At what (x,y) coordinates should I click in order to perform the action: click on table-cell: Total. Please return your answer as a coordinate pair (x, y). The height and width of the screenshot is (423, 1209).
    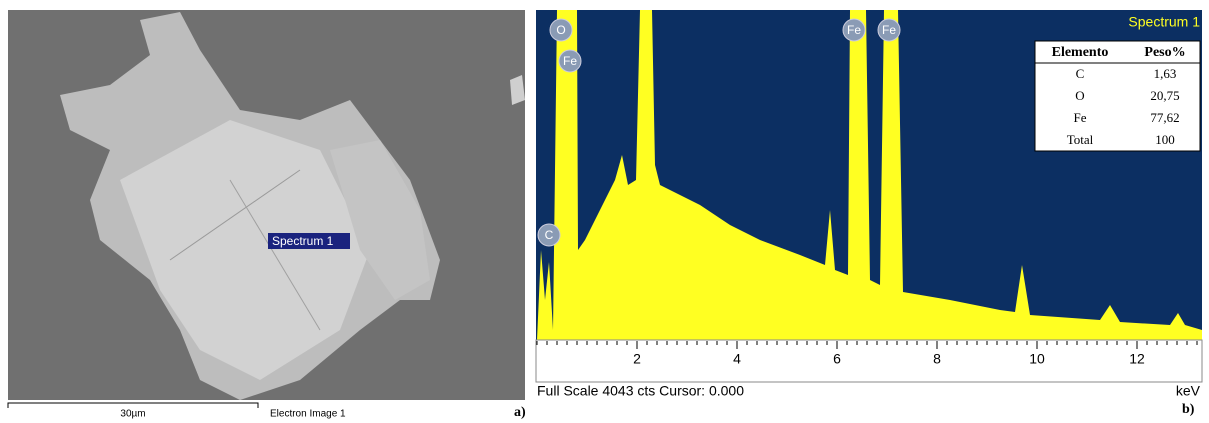
    Looking at the image, I should click on (1080, 139).